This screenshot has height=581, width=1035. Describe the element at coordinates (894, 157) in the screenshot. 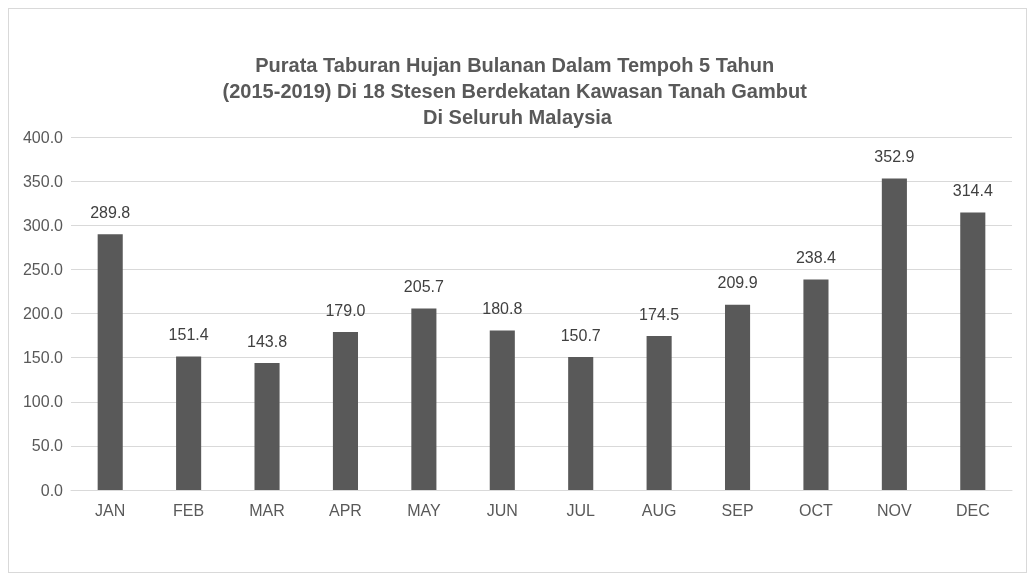

I see `data-label: 352.9` at that location.